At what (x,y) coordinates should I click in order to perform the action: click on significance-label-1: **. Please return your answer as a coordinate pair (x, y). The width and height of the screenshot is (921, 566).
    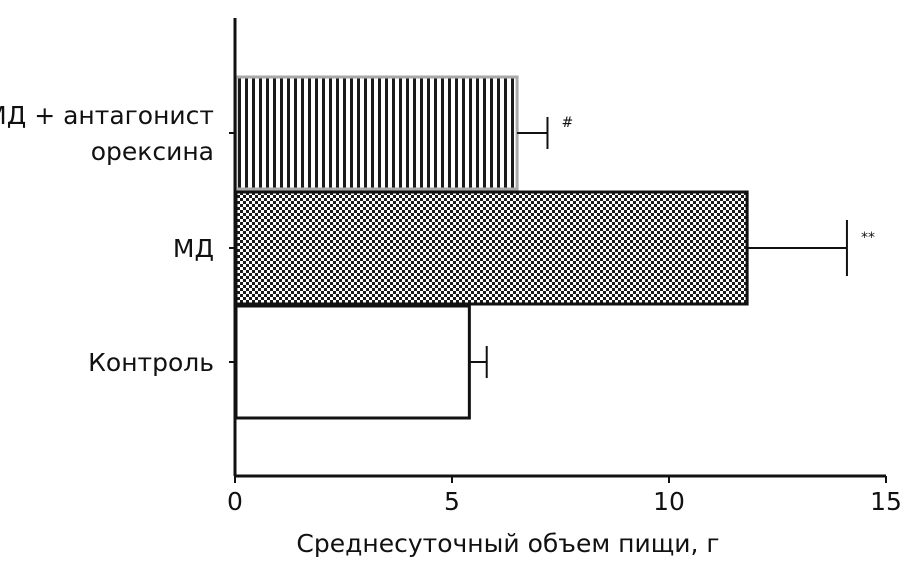
    Looking at the image, I should click on (868, 238).